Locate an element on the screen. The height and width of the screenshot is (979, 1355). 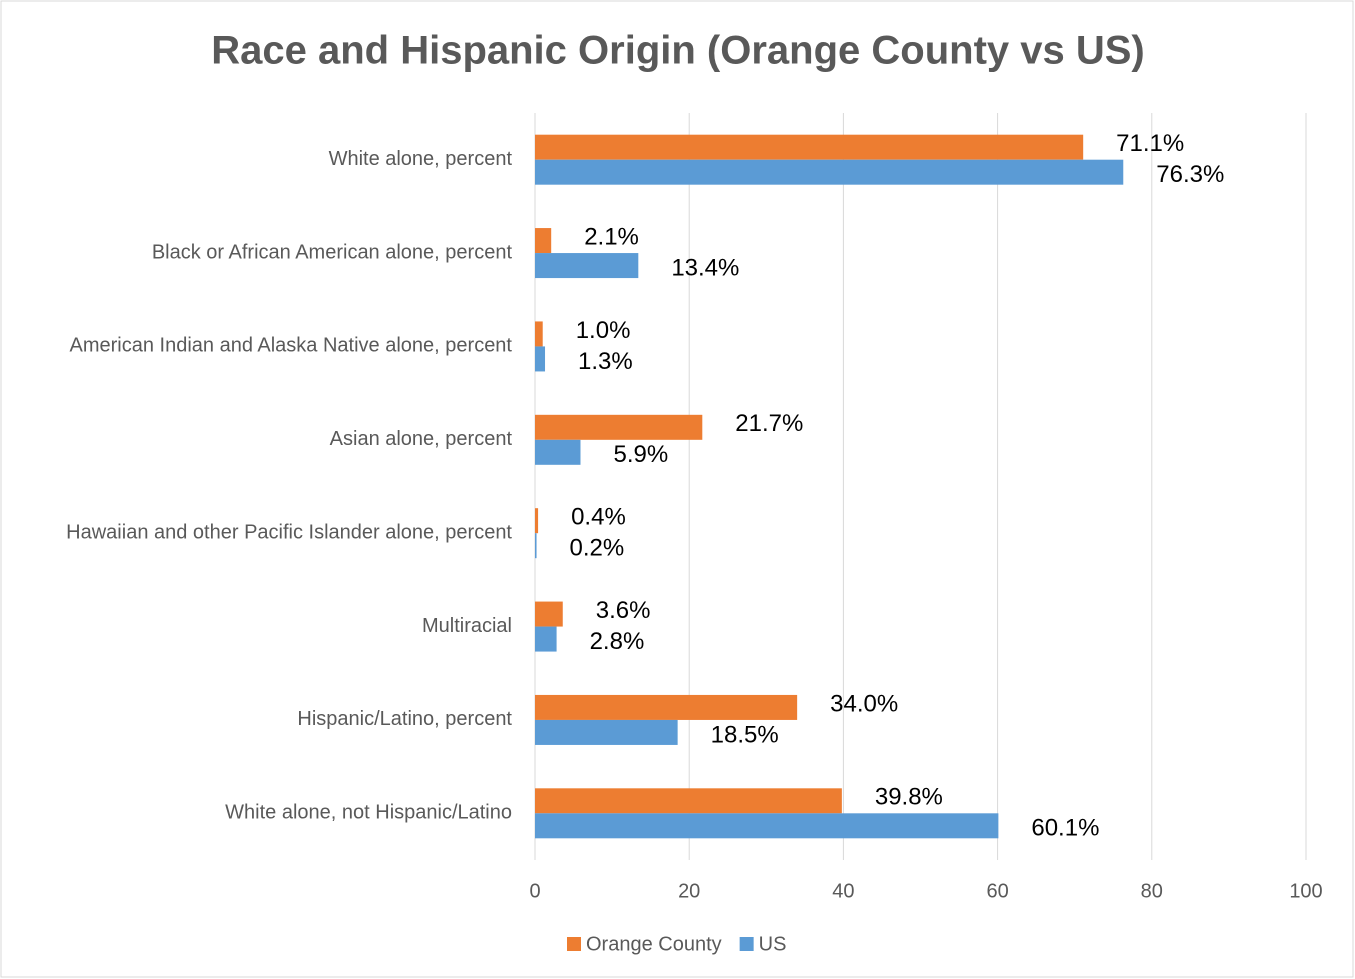
value-label: 76.3% is located at coordinates (1190, 174).